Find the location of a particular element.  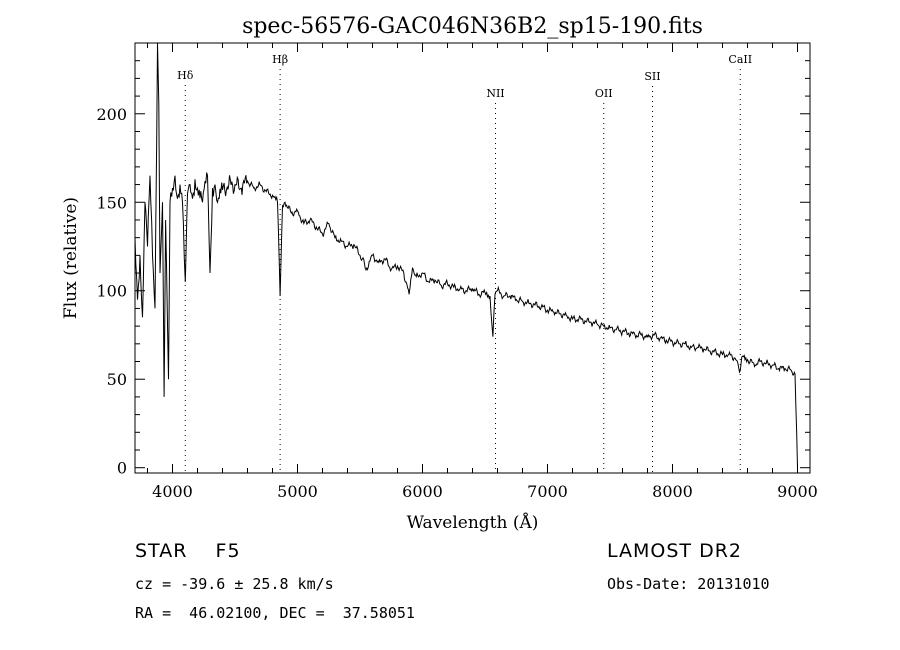

coordinates: RA = 46.02100, DEC = 37.58051 is located at coordinates (275, 613).